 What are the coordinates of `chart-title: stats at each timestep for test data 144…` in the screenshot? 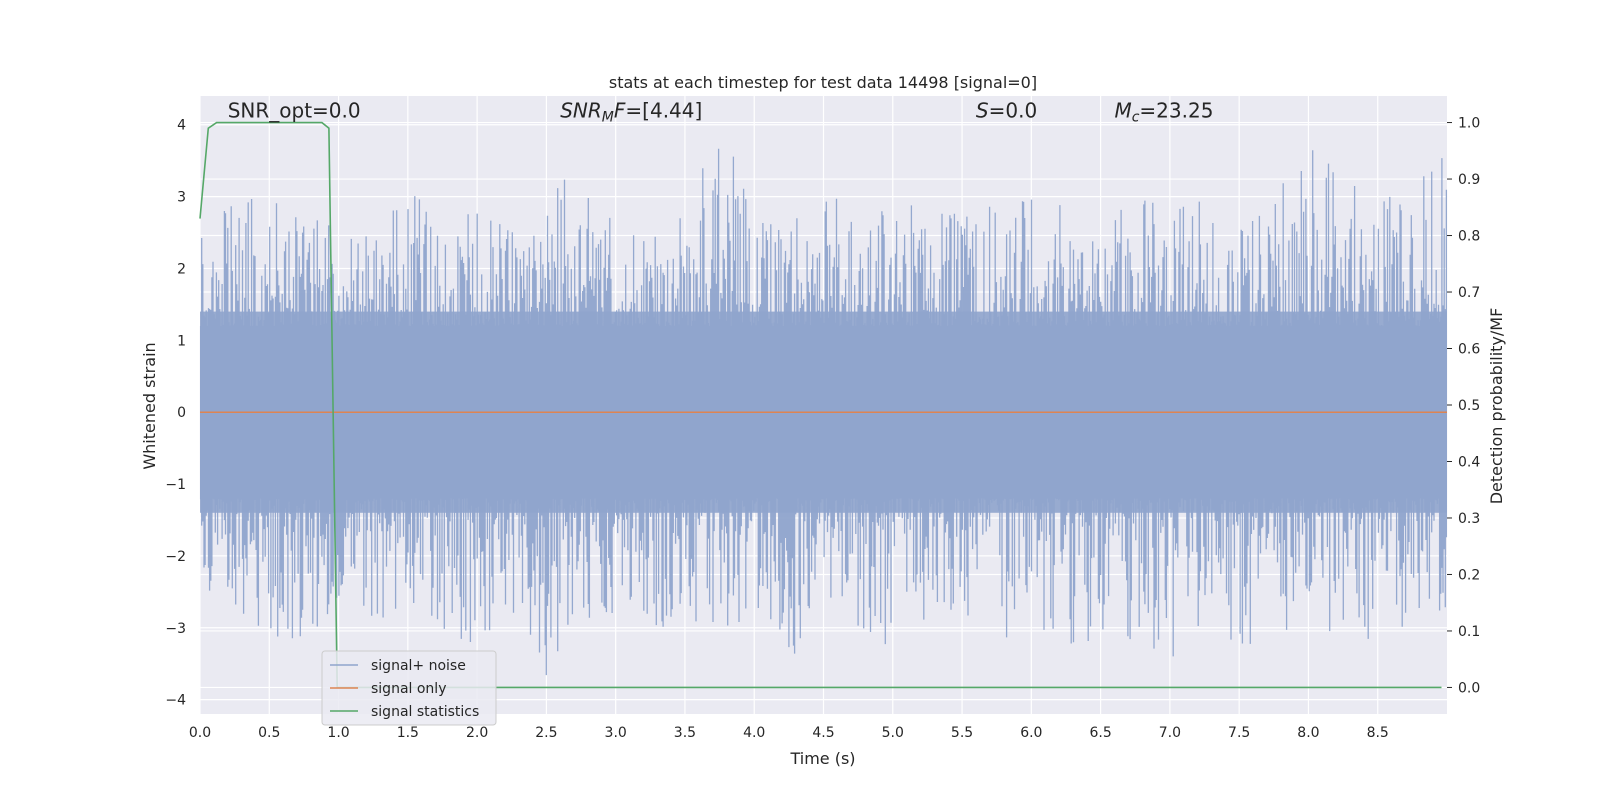 It's located at (823, 82).